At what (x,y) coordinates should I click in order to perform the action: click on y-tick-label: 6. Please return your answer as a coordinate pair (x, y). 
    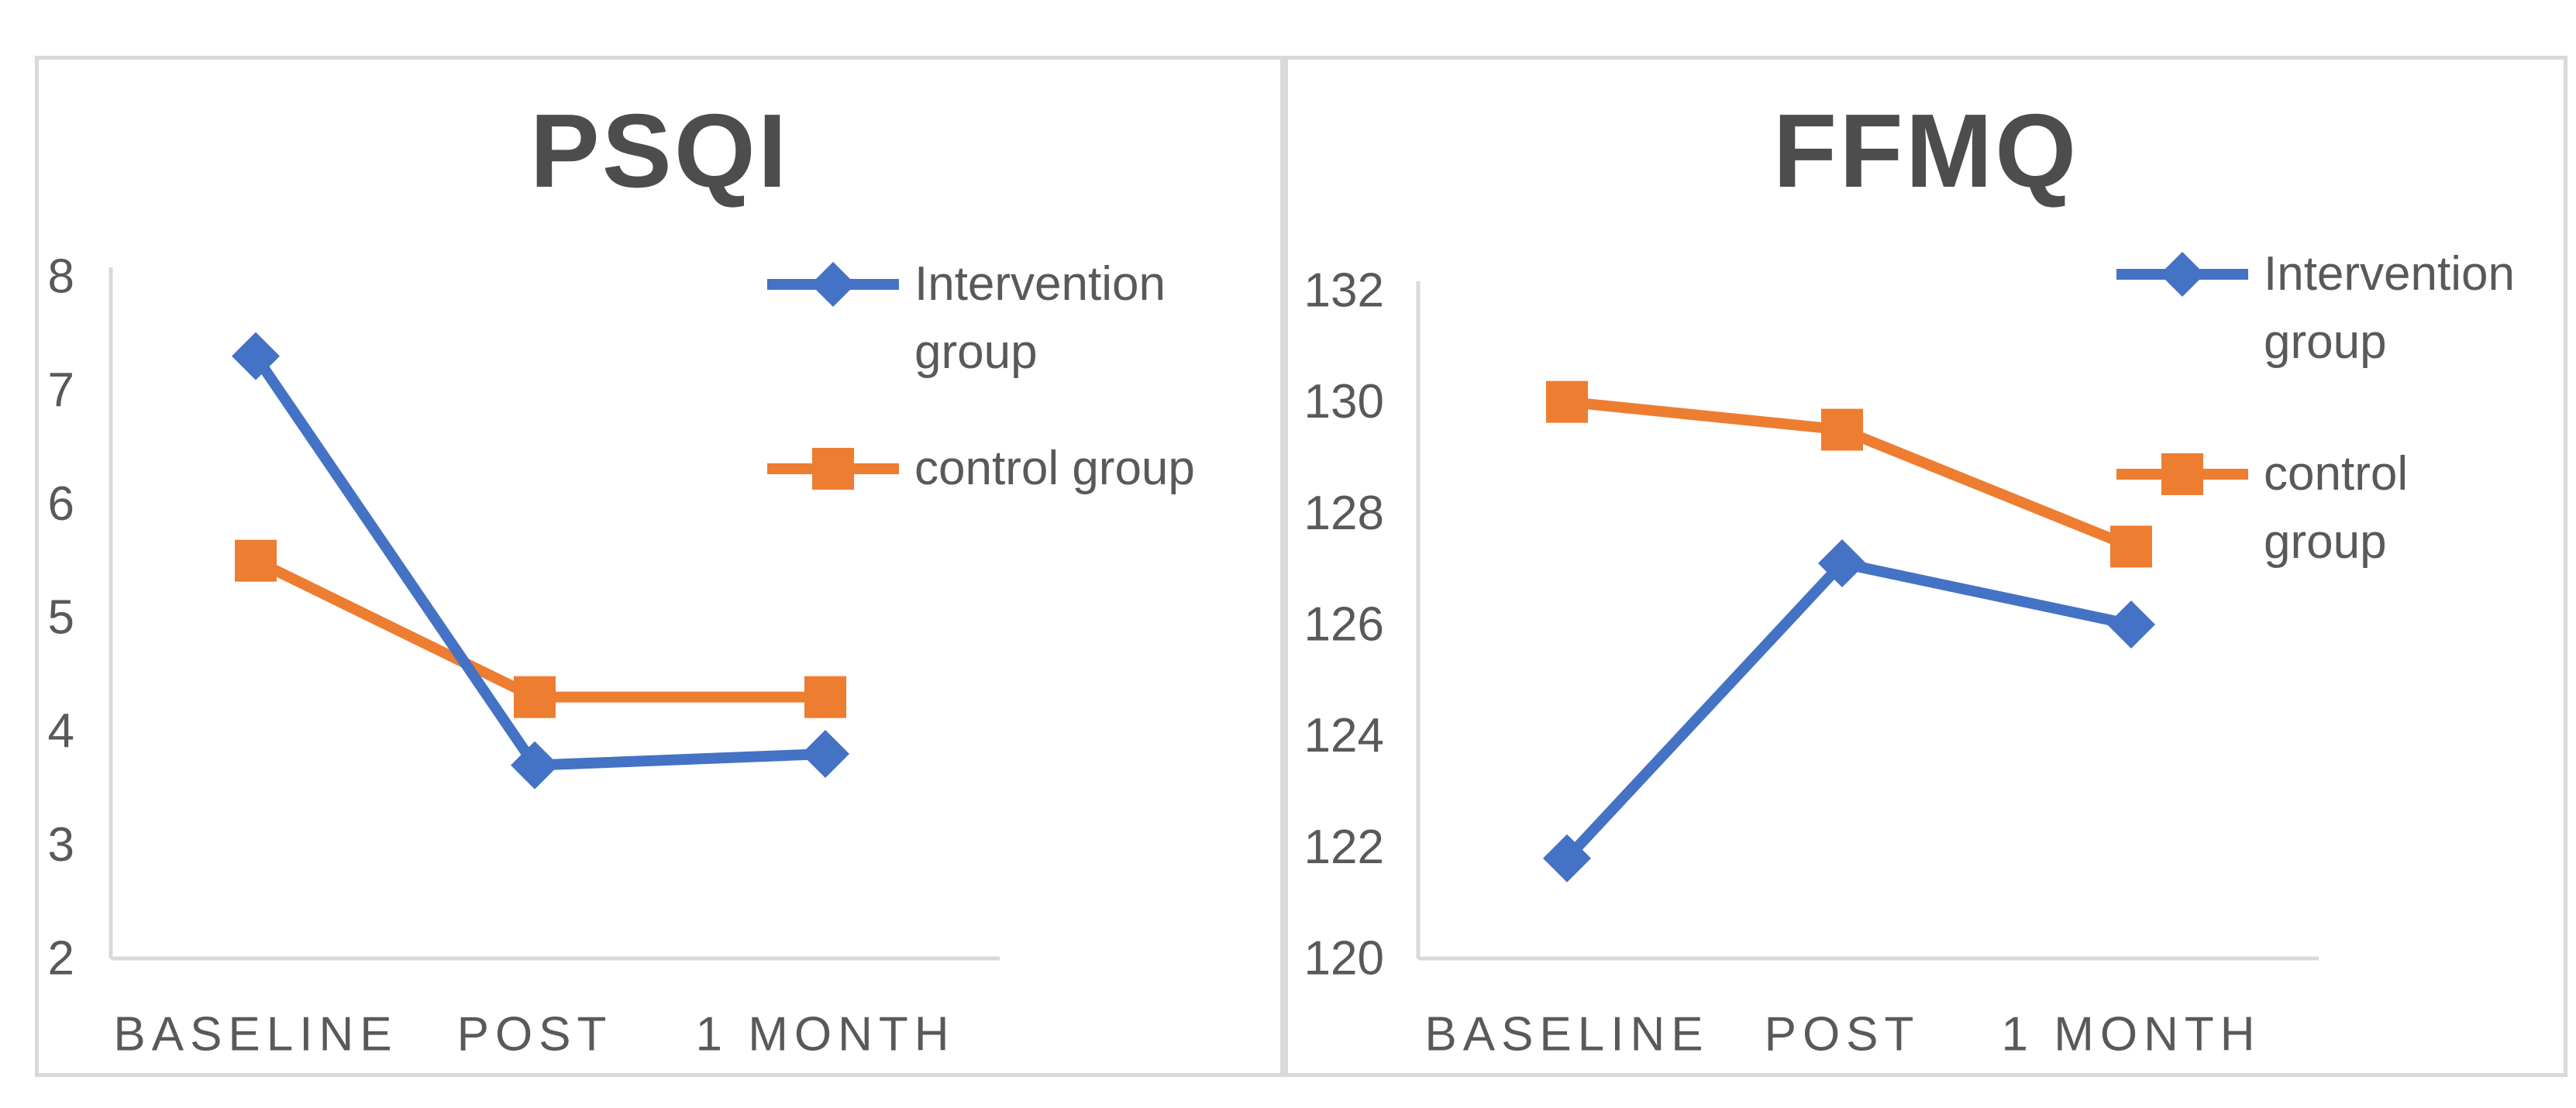
    Looking at the image, I should click on (61, 504).